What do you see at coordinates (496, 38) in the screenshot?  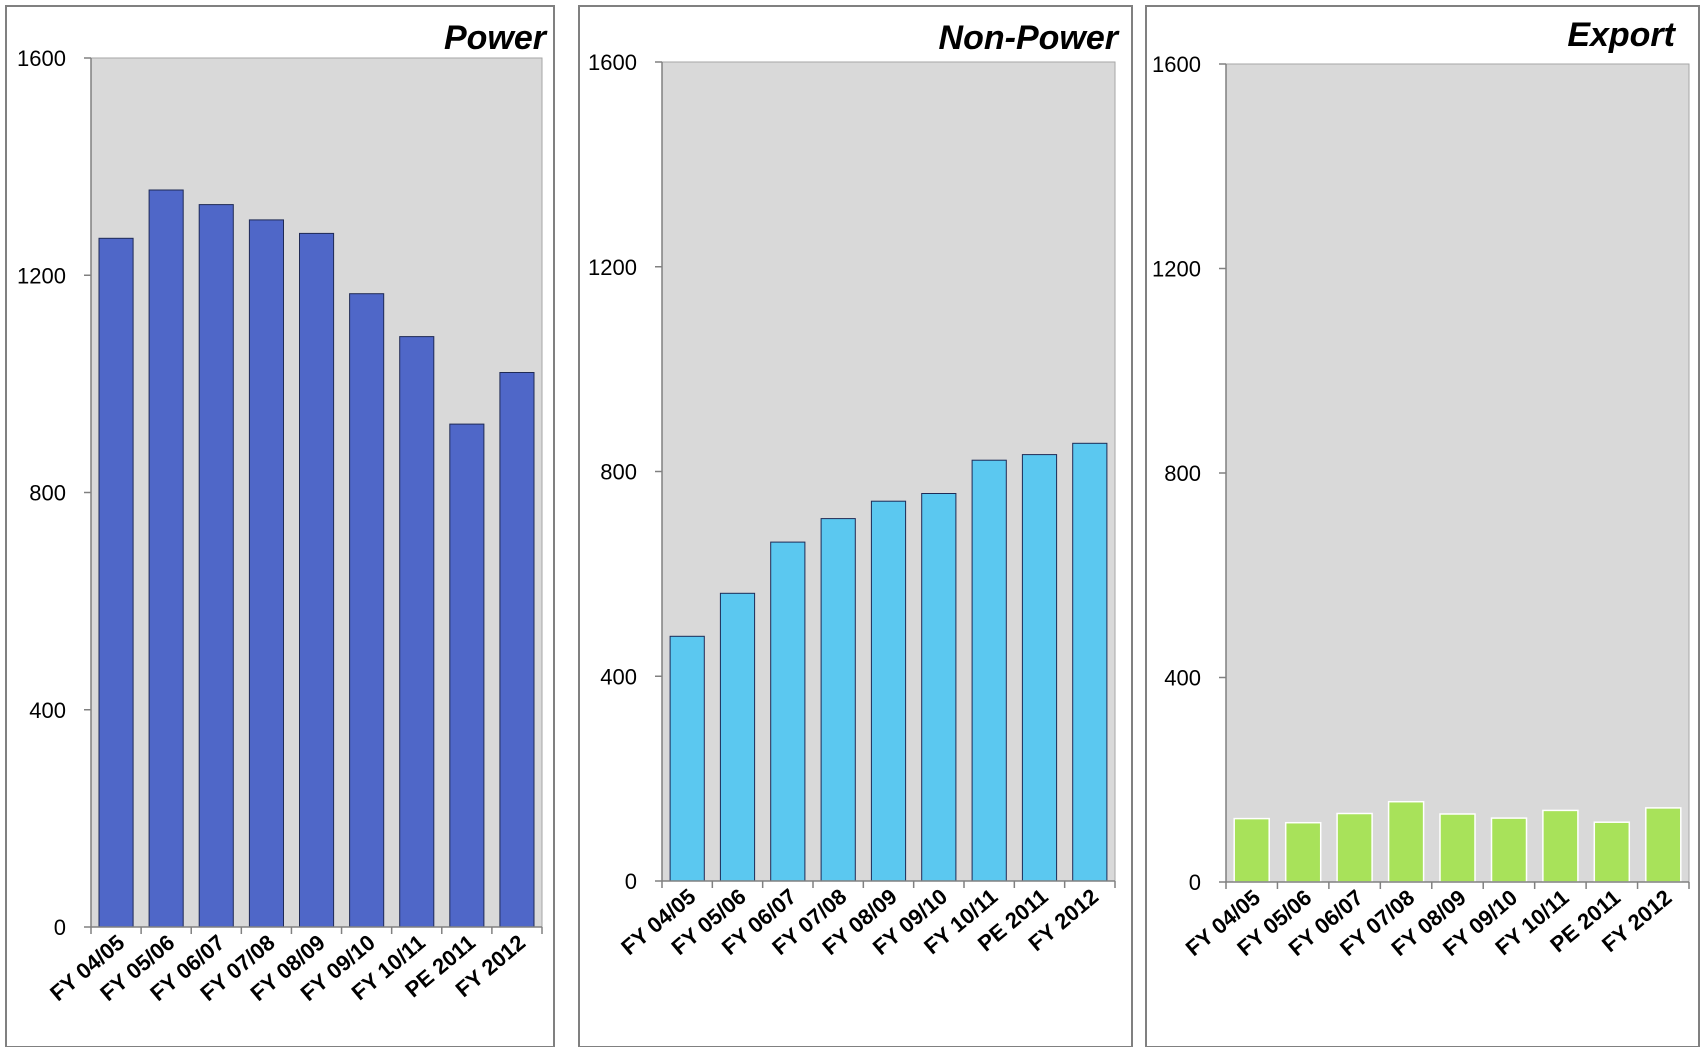 I see `chart-title: Power` at bounding box center [496, 38].